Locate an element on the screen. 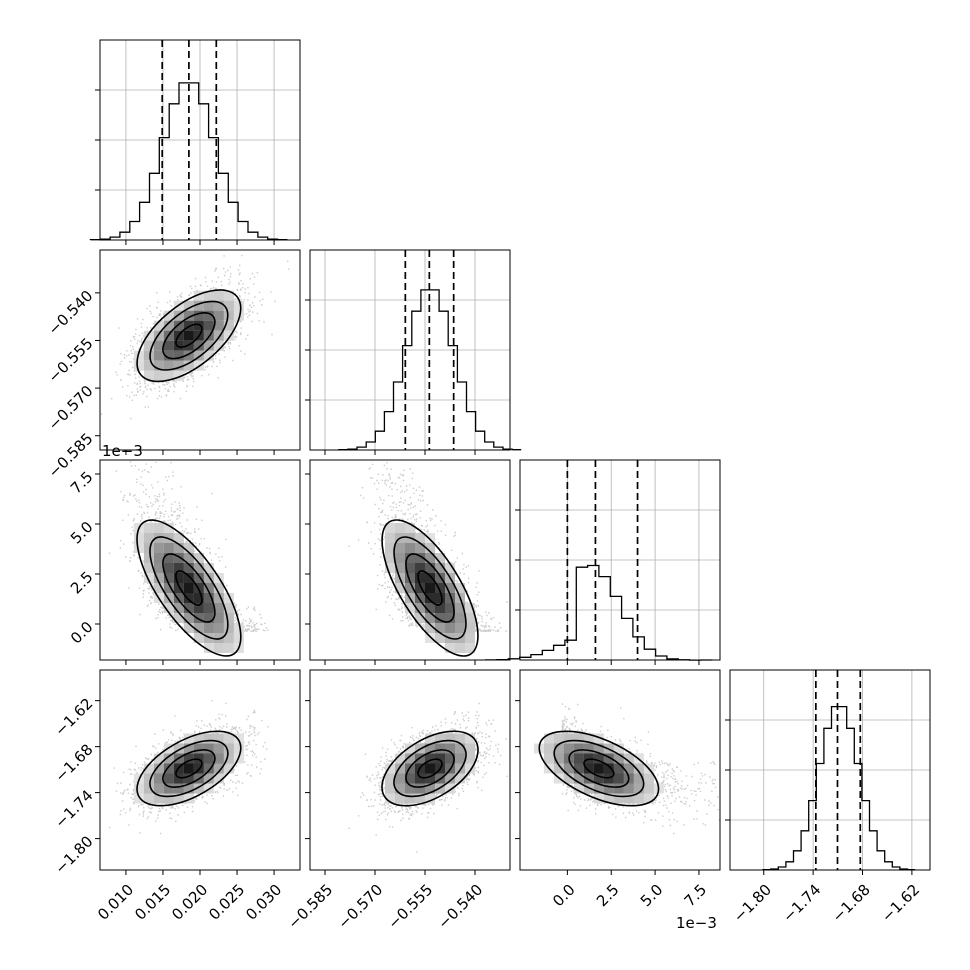  x-tick-label-2: 0.0 is located at coordinates (564, 896).